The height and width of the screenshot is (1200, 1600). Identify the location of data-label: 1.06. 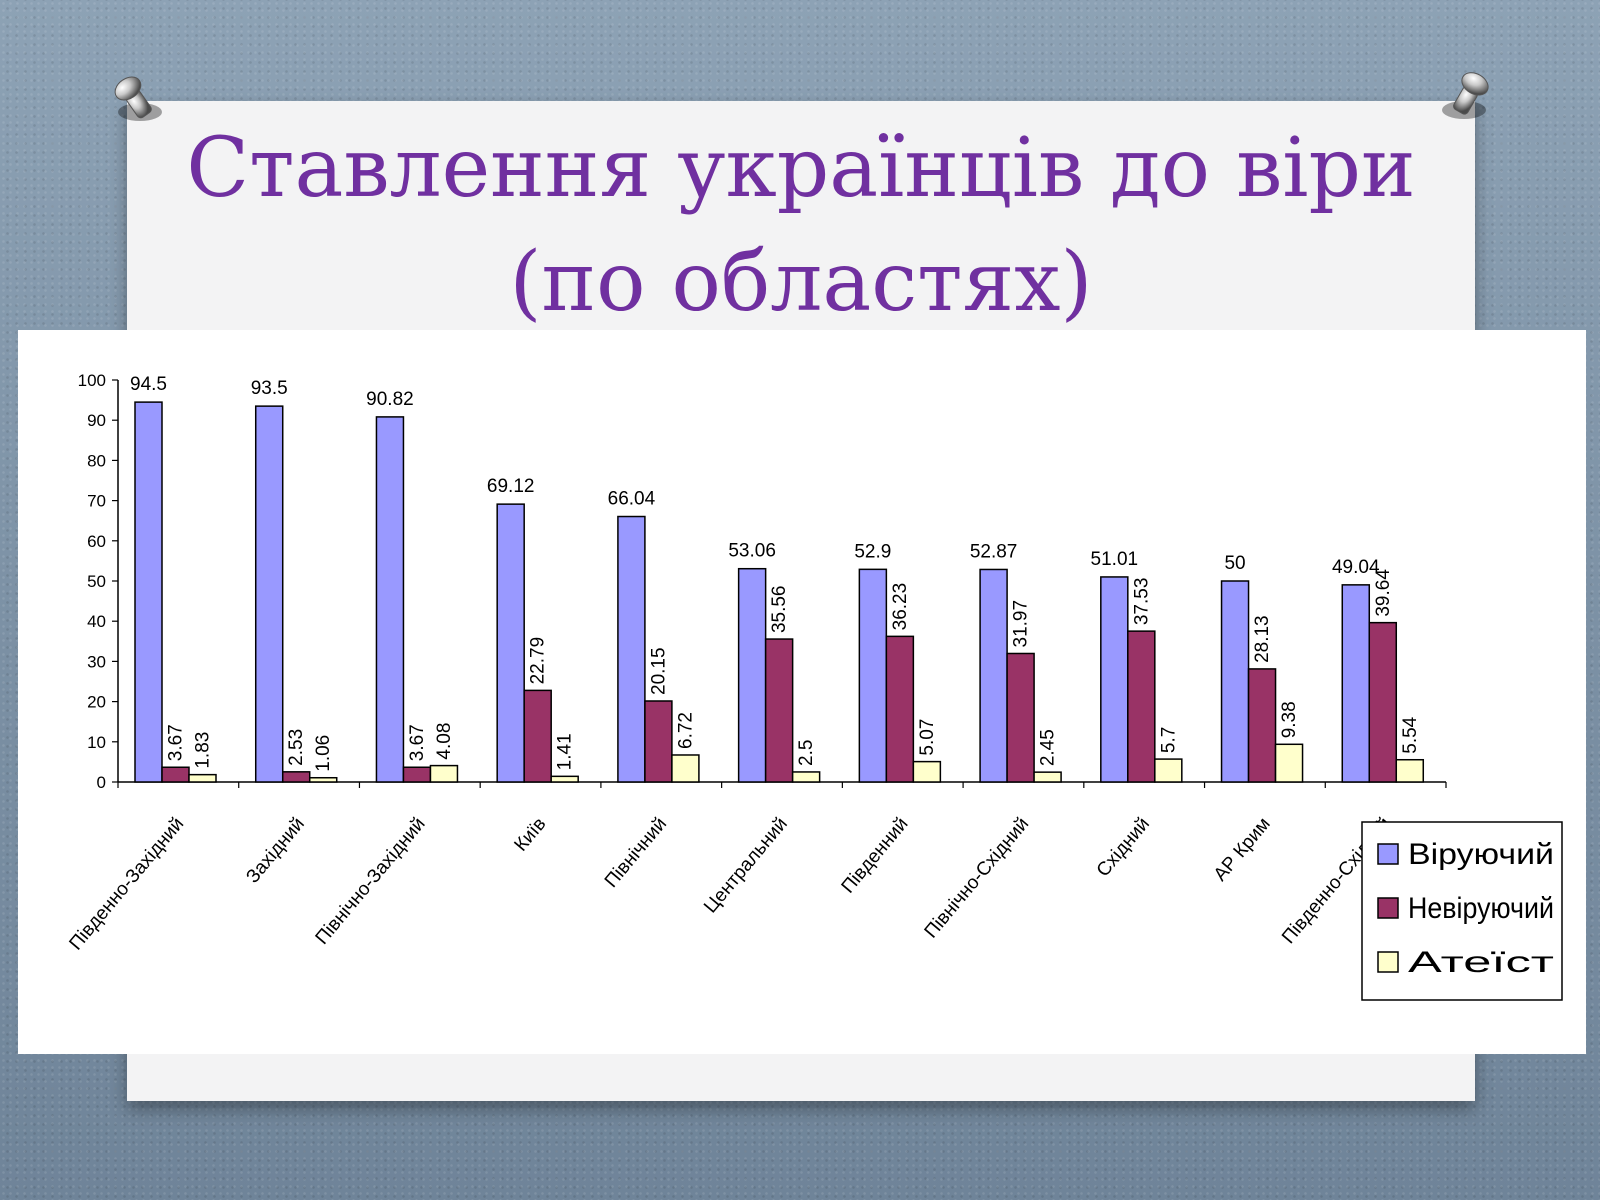
(323, 753).